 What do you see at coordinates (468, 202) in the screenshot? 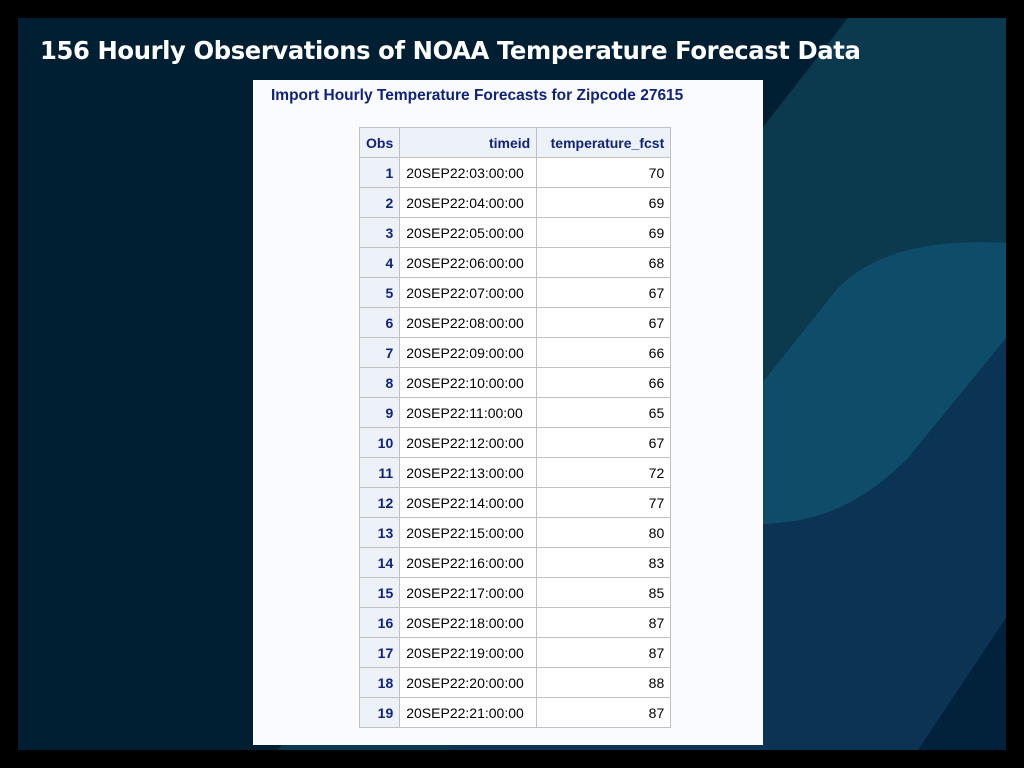
I see `timeid-cell: 20SEP22:04:00:00` at bounding box center [468, 202].